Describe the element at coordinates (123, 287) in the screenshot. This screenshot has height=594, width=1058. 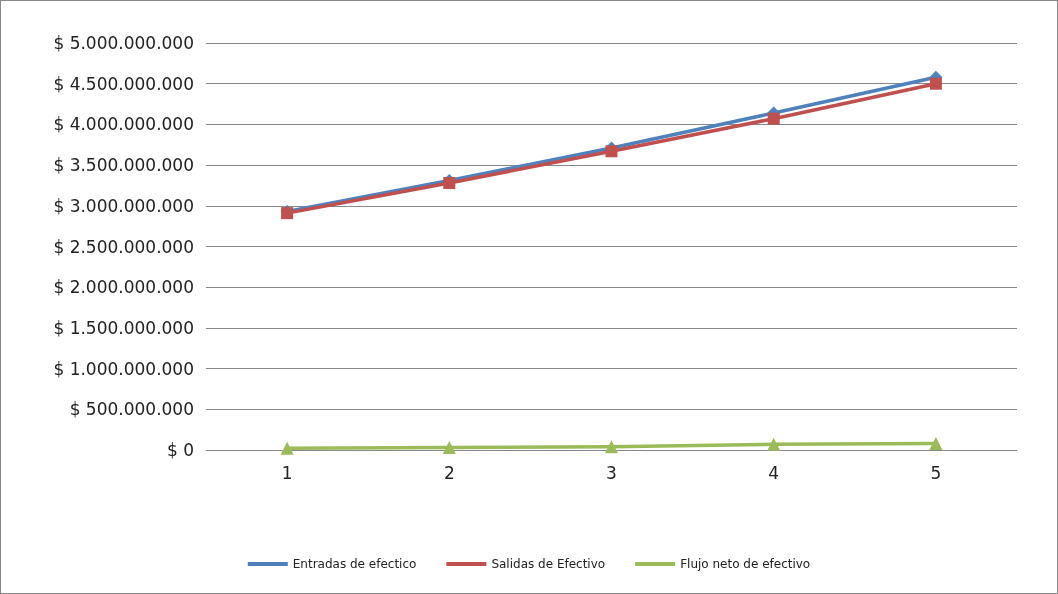
I see `y-tick-label: $ 2.000.000.000` at that location.